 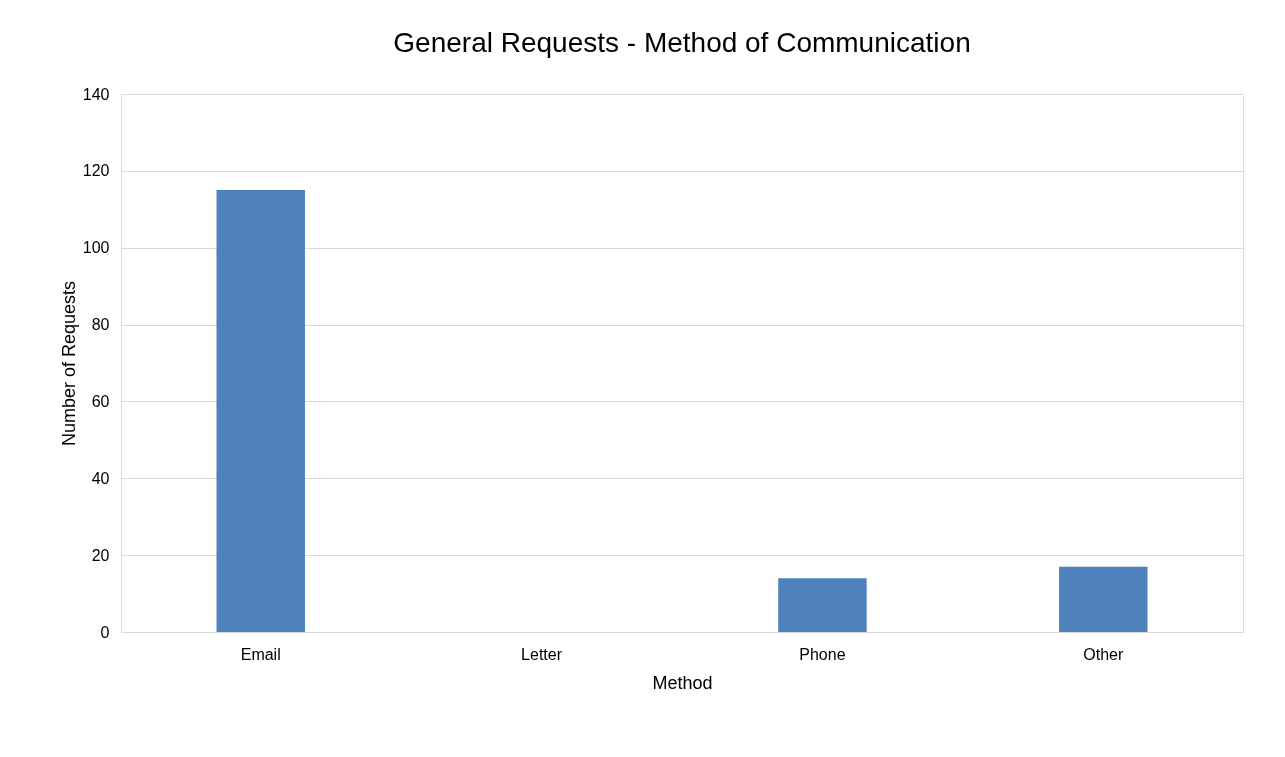 What do you see at coordinates (105, 632) in the screenshot?
I see `y-tick-label: 0` at bounding box center [105, 632].